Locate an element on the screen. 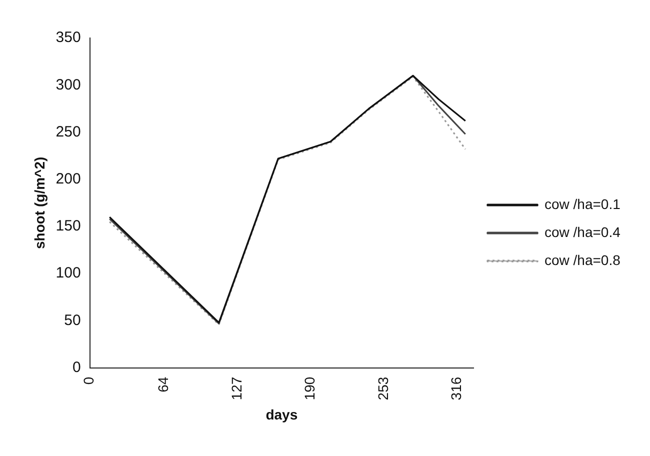  x-tick-label: 127 is located at coordinates (236, 388).